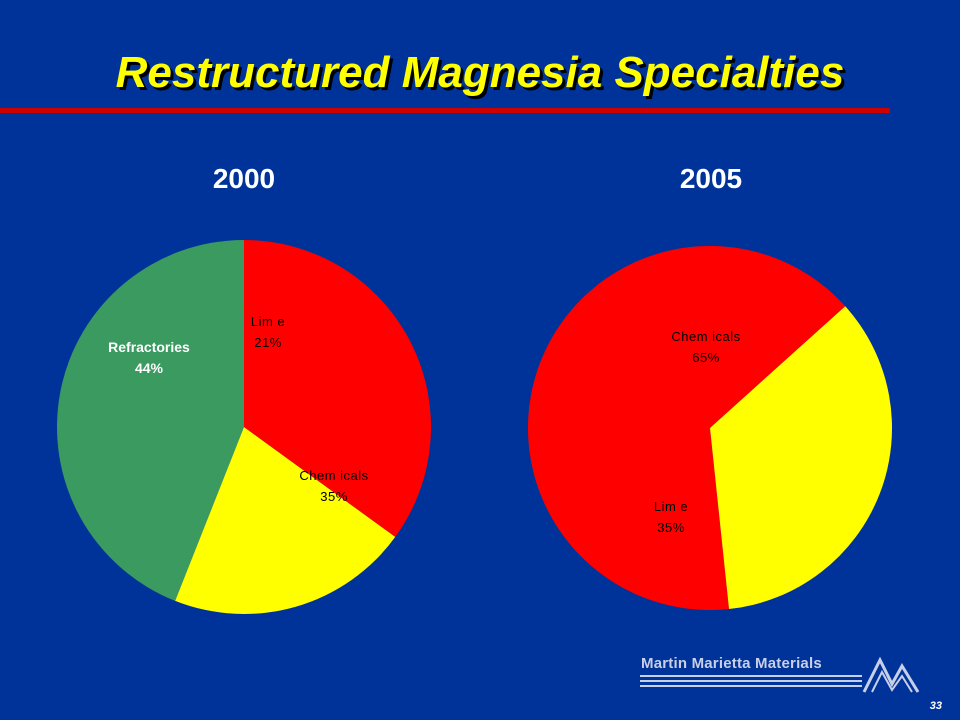  Describe the element at coordinates (935, 706) in the screenshot. I see `page-number: 33` at that location.